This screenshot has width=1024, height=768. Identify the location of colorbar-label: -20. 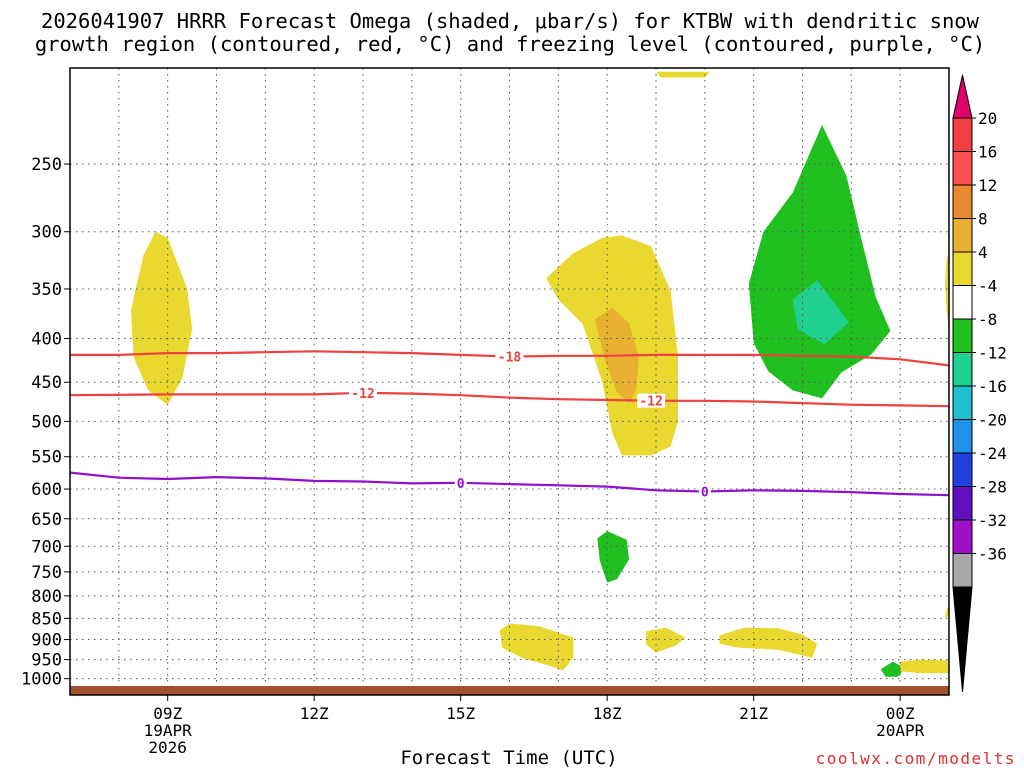
(992, 420).